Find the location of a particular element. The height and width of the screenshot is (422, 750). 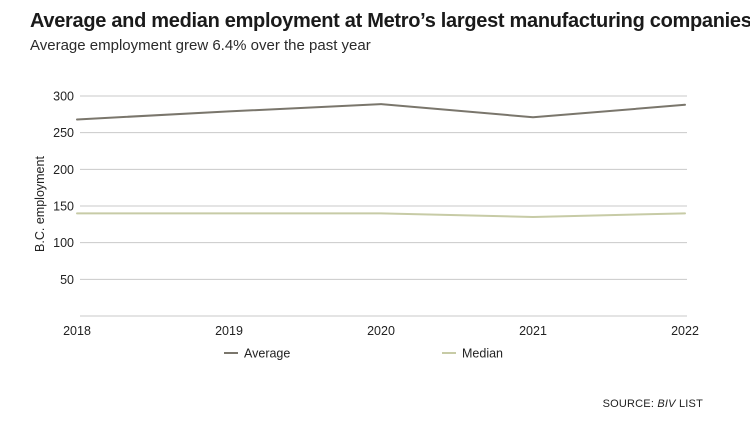

x-tick-label: 2020 is located at coordinates (381, 331).